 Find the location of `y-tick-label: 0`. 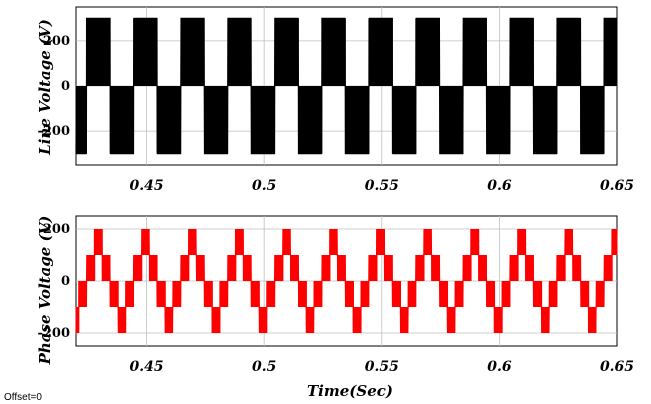

y-tick-label: 0 is located at coordinates (65, 86).